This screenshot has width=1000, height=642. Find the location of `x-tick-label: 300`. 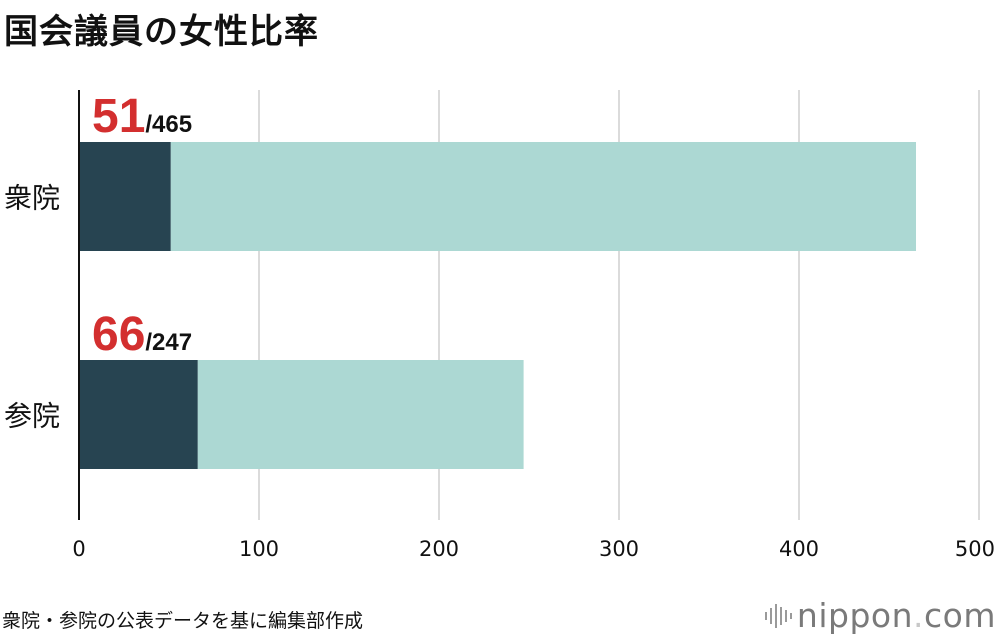

x-tick-label: 300 is located at coordinates (619, 549).